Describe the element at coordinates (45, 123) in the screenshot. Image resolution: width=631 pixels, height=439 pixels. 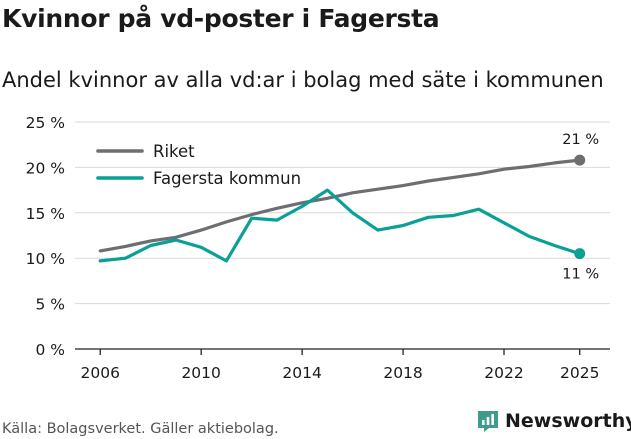
I see `y-tick-label: 25 %` at that location.